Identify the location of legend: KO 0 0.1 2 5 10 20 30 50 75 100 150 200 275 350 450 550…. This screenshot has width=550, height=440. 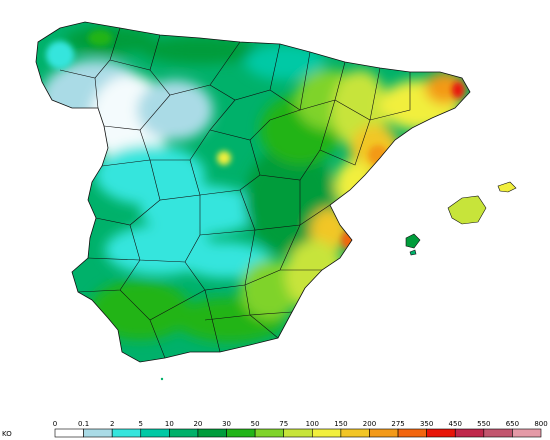
(275, 429).